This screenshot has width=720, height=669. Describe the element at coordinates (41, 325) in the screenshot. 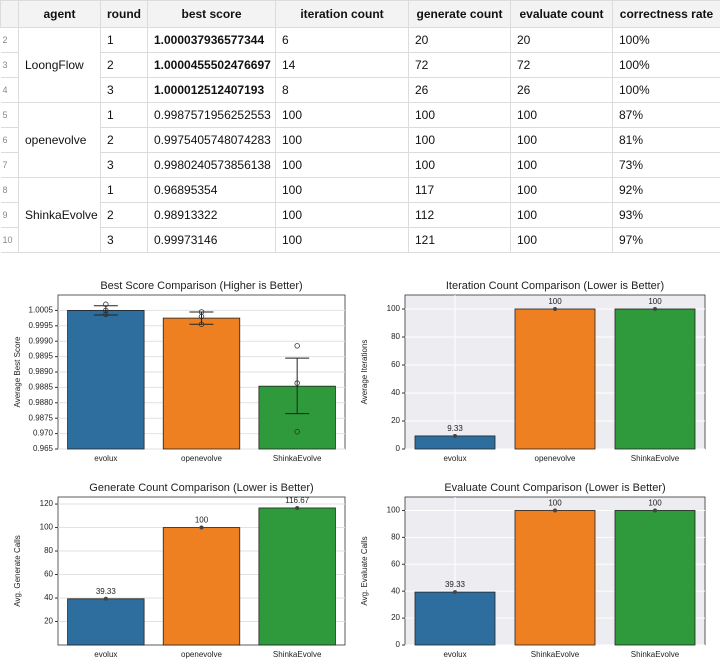

I see `y-tick-label: 0.9995` at that location.